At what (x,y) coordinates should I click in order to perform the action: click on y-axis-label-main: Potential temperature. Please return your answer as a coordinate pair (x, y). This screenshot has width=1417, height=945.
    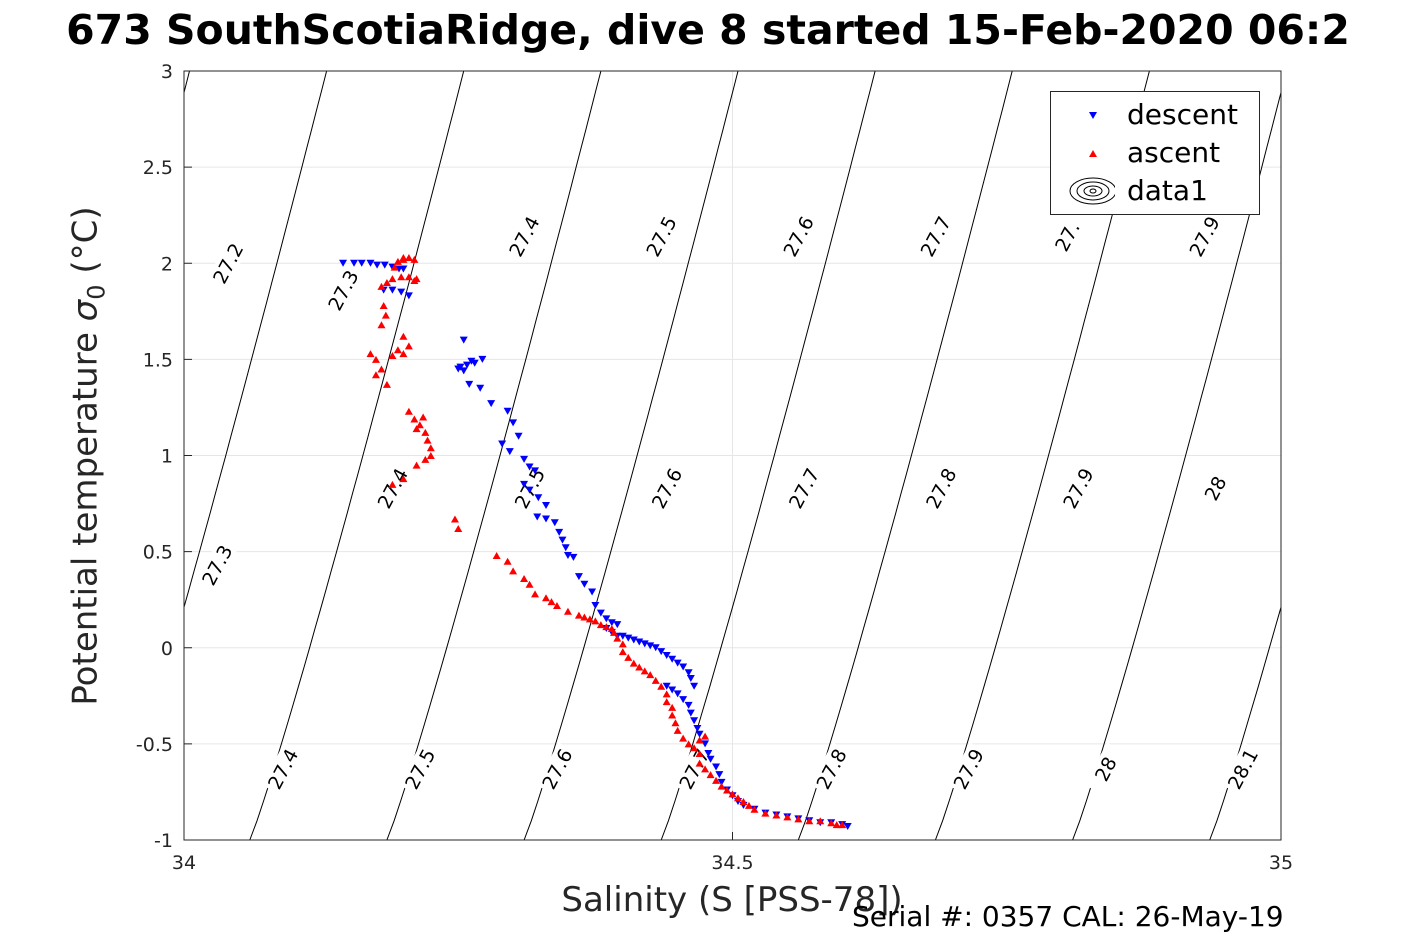
    Looking at the image, I should click on (85, 519).